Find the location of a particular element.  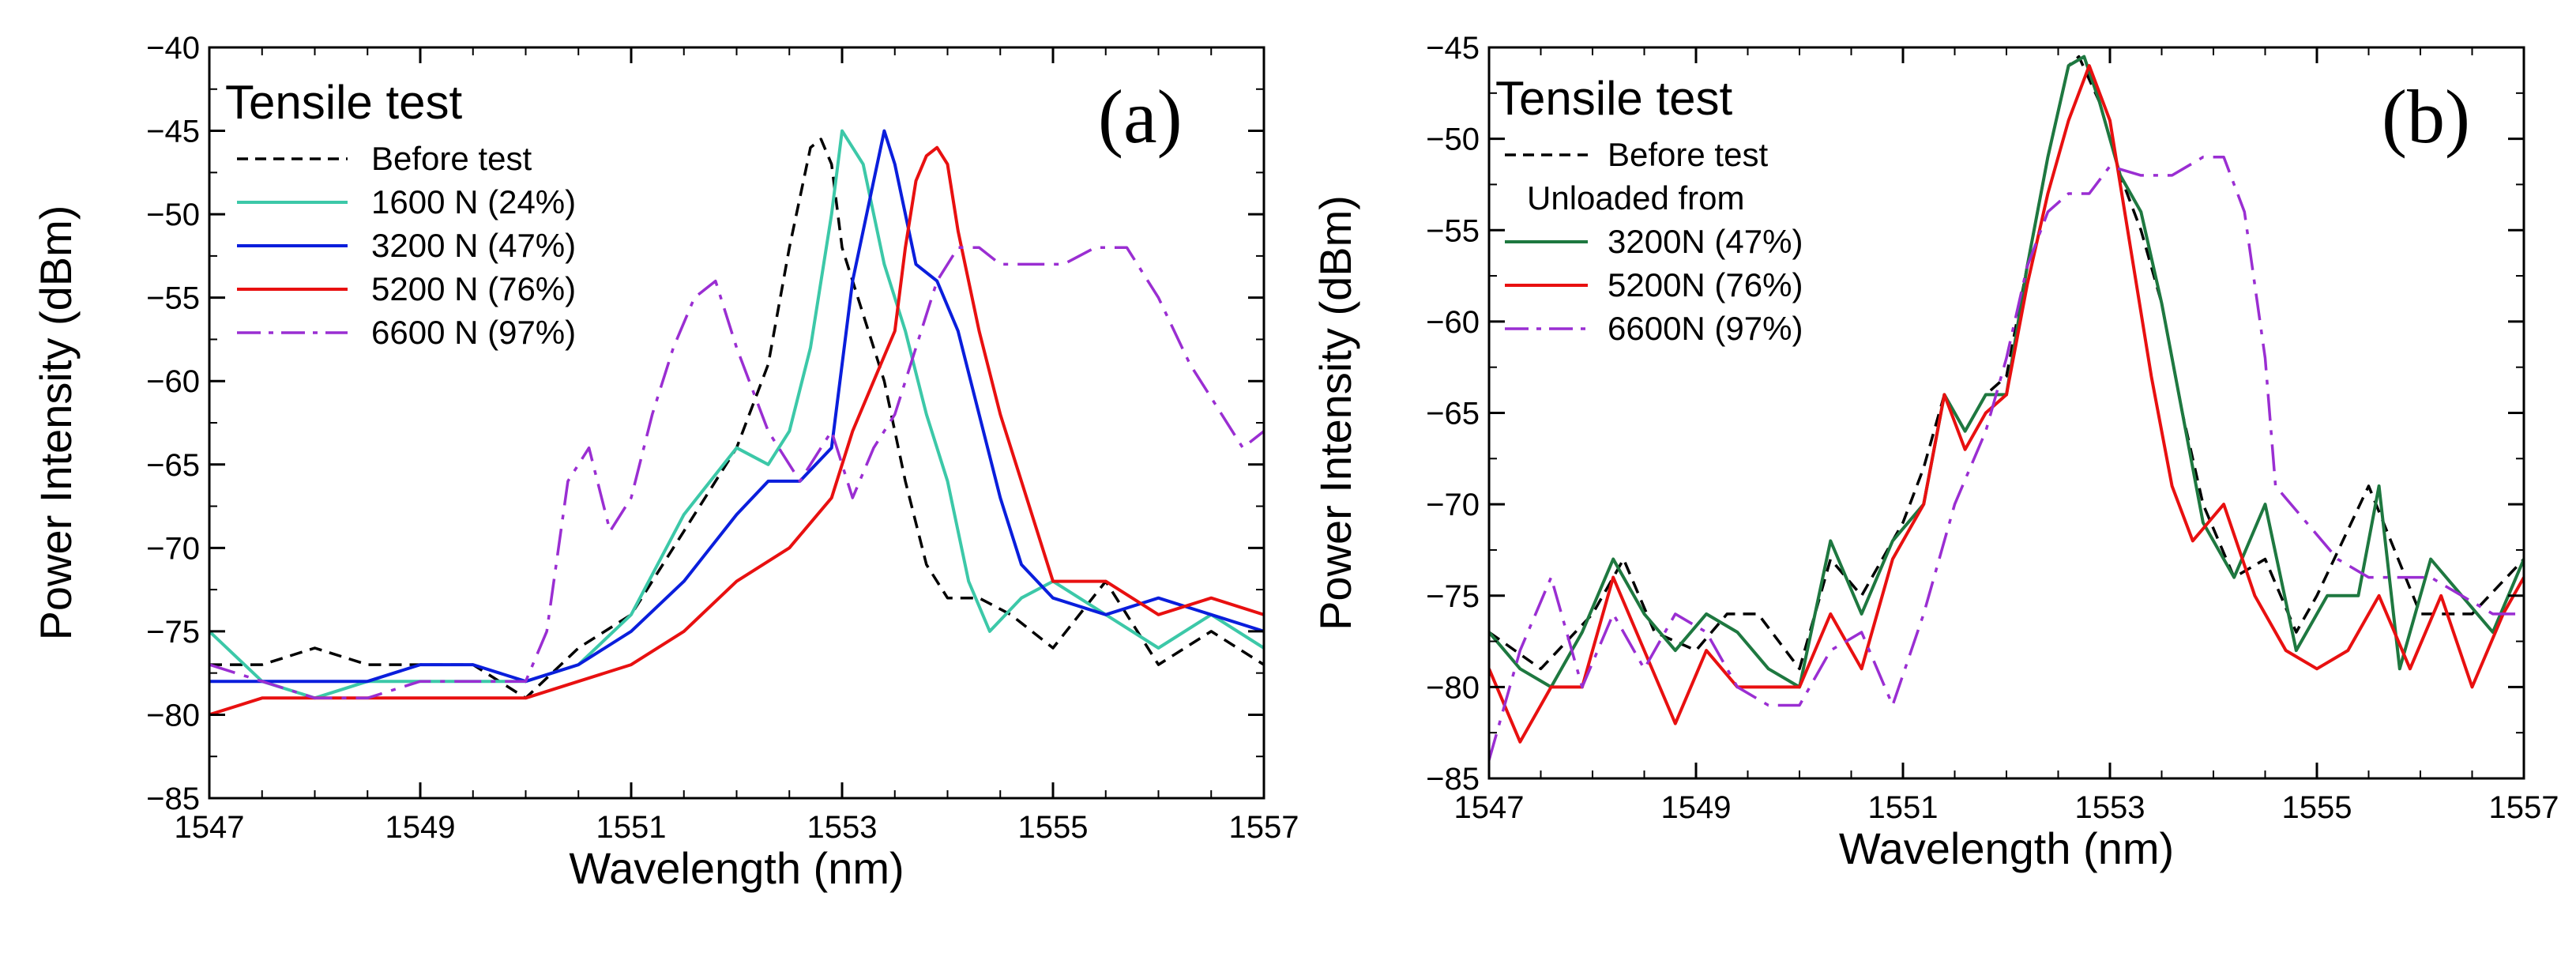

legend-label-2: 3200N (47%) is located at coordinates (1705, 241).